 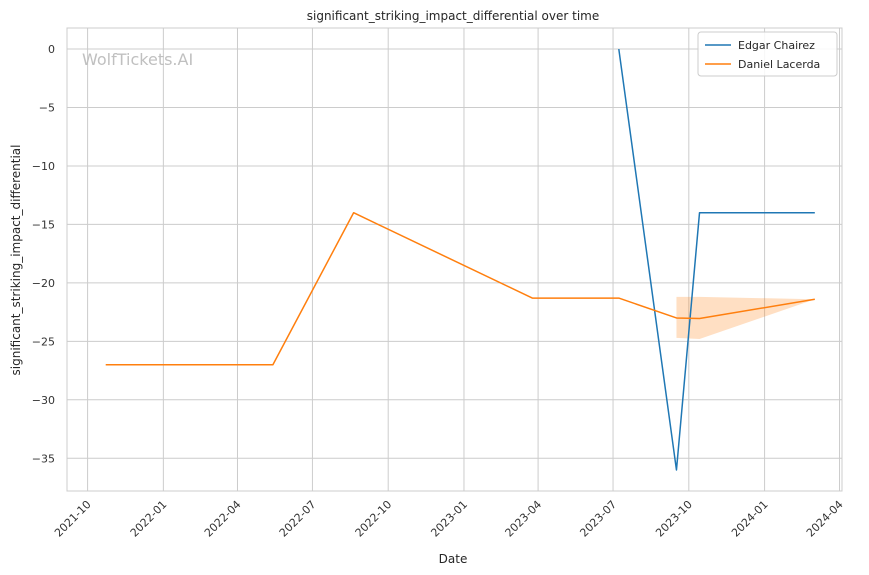 I want to click on legend-box, so click(x=767, y=54).